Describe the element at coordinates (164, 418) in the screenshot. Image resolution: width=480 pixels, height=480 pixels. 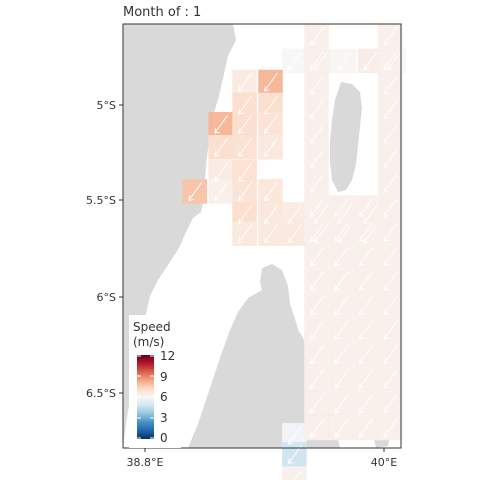
I see `legend-label: 3` at that location.